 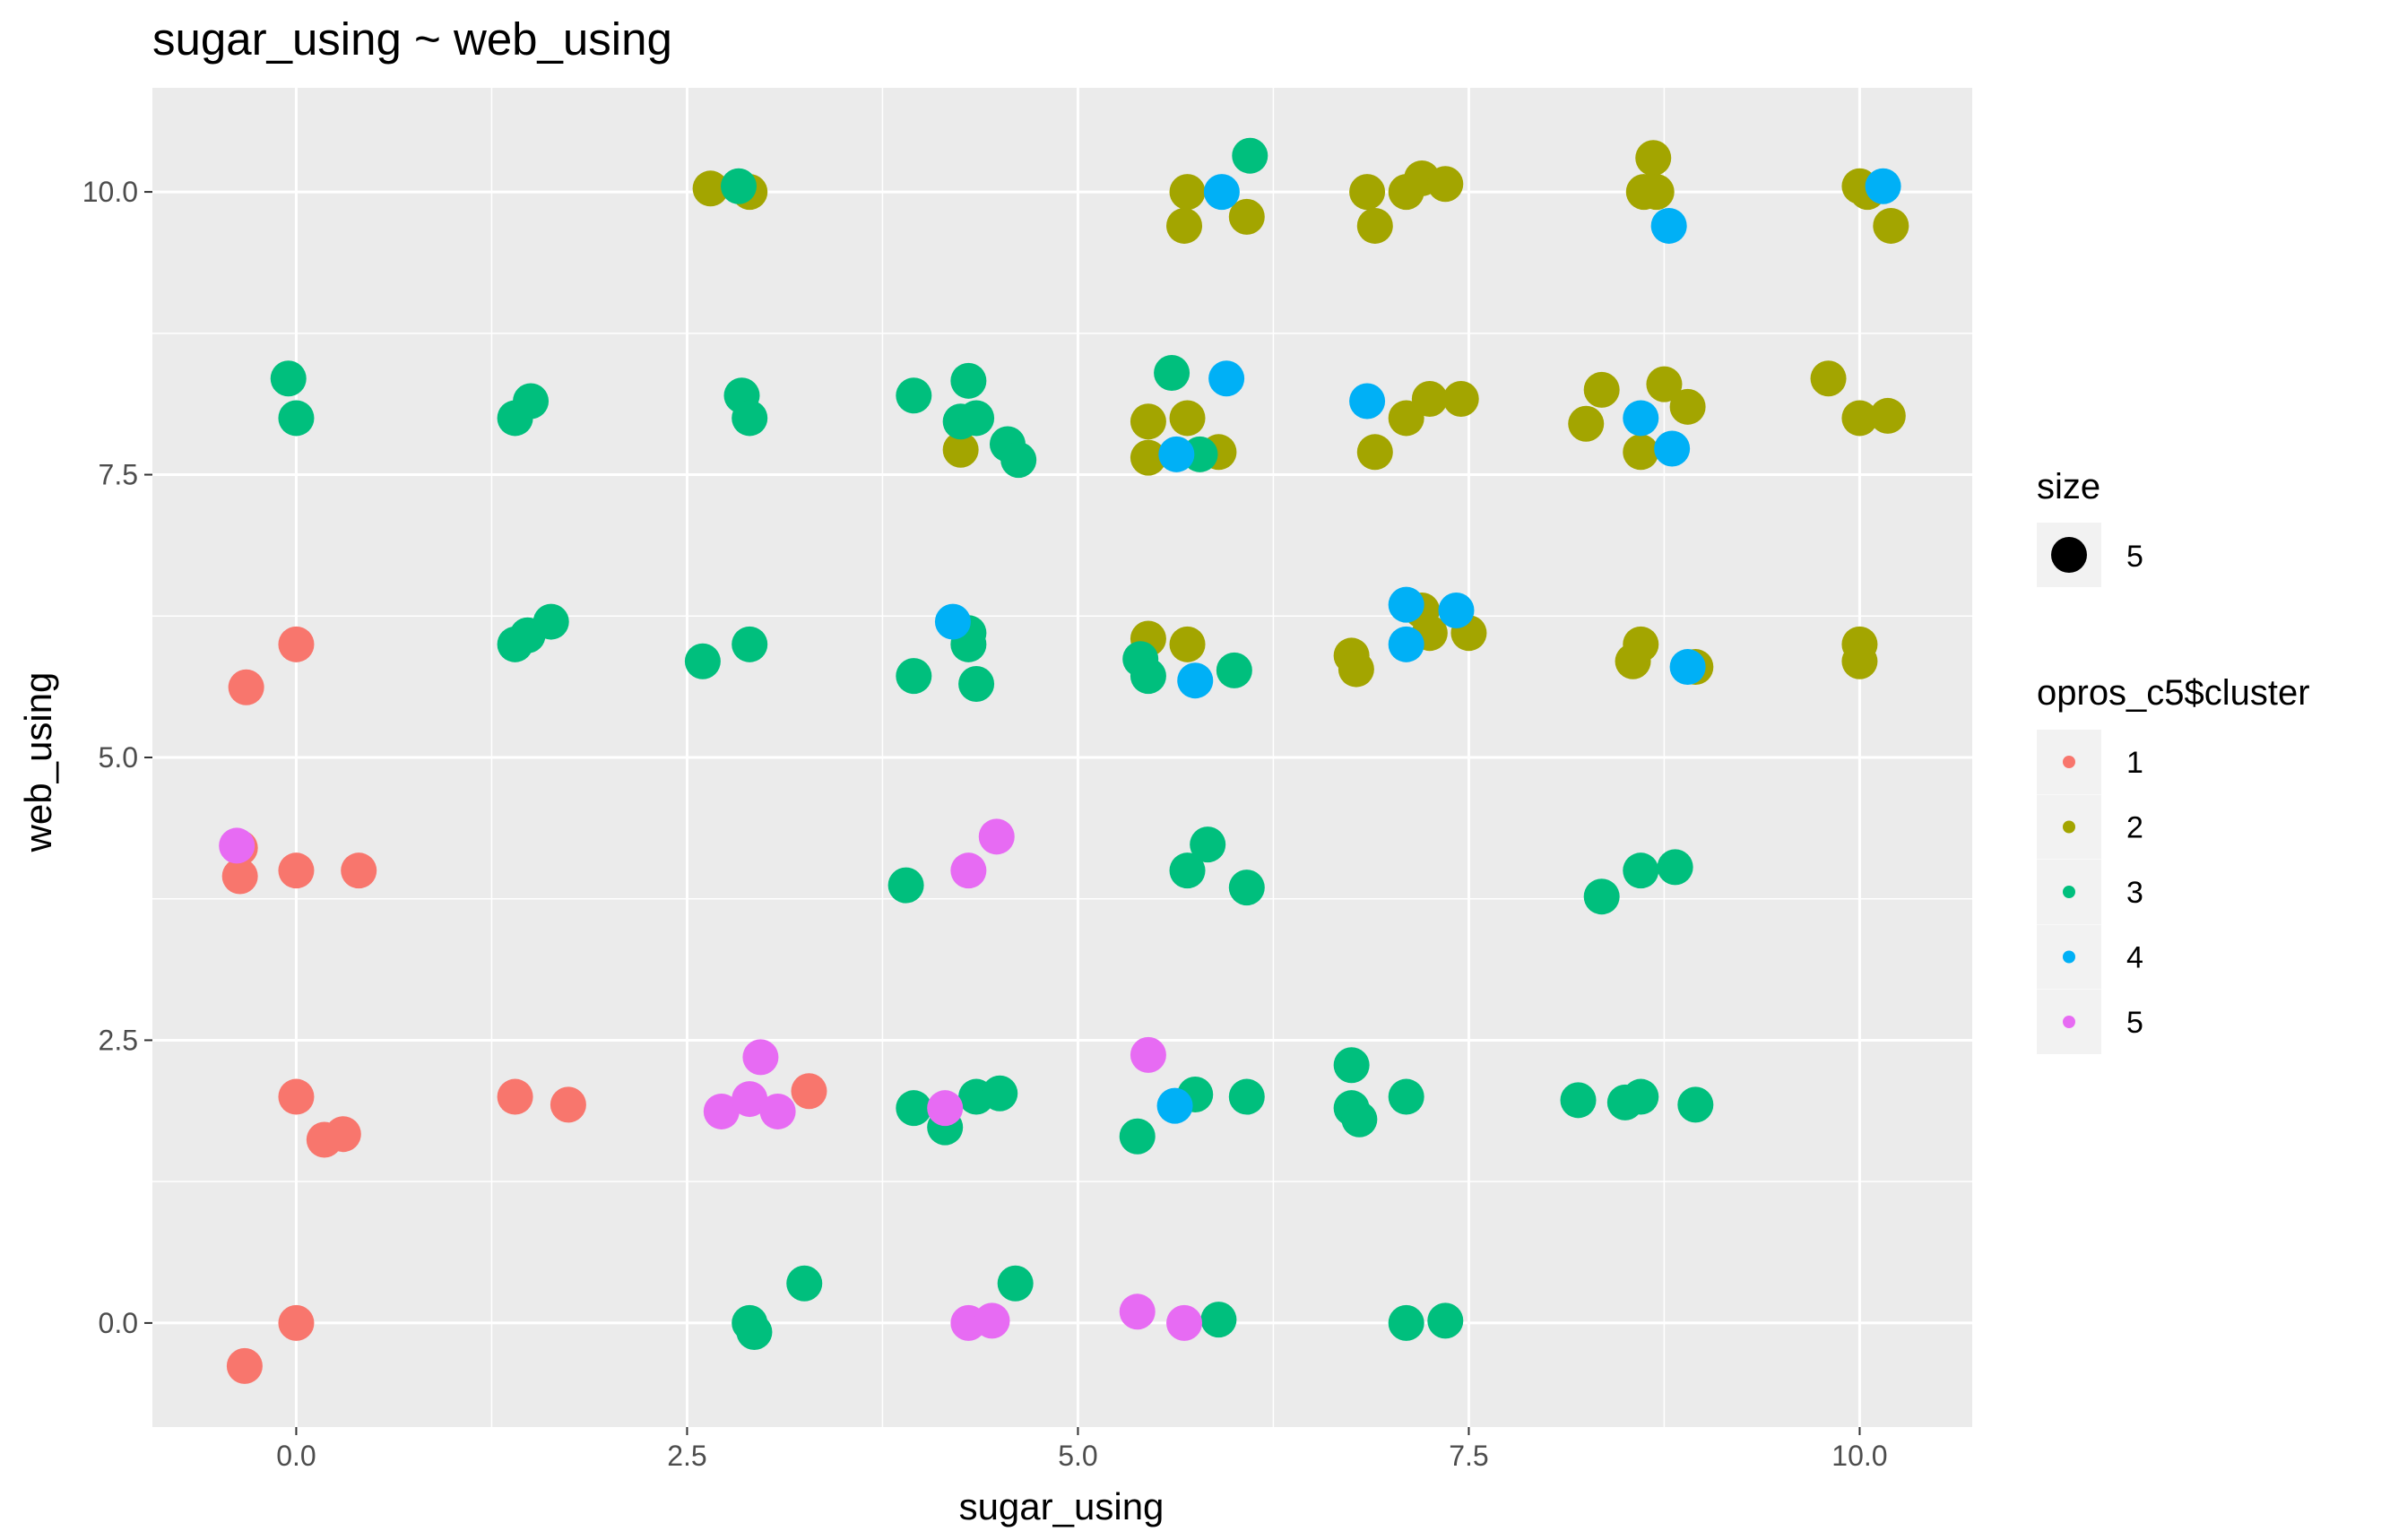 I want to click on size-legend-label: 5, so click(x=2134, y=557).